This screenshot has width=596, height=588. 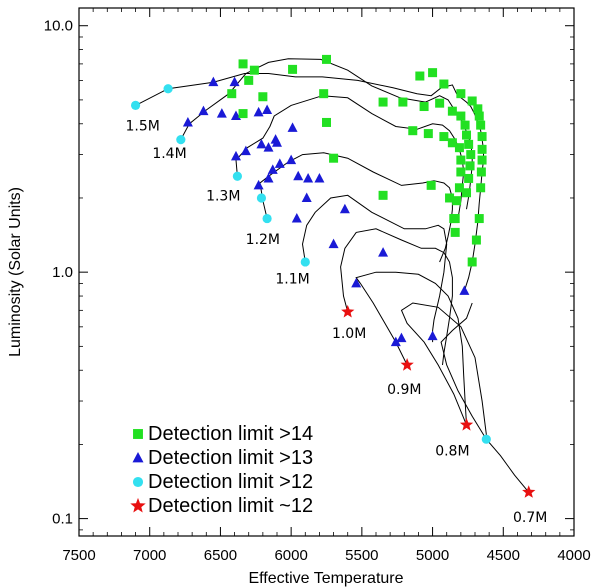 I want to click on track-line-1_0M, so click(x=396, y=297).